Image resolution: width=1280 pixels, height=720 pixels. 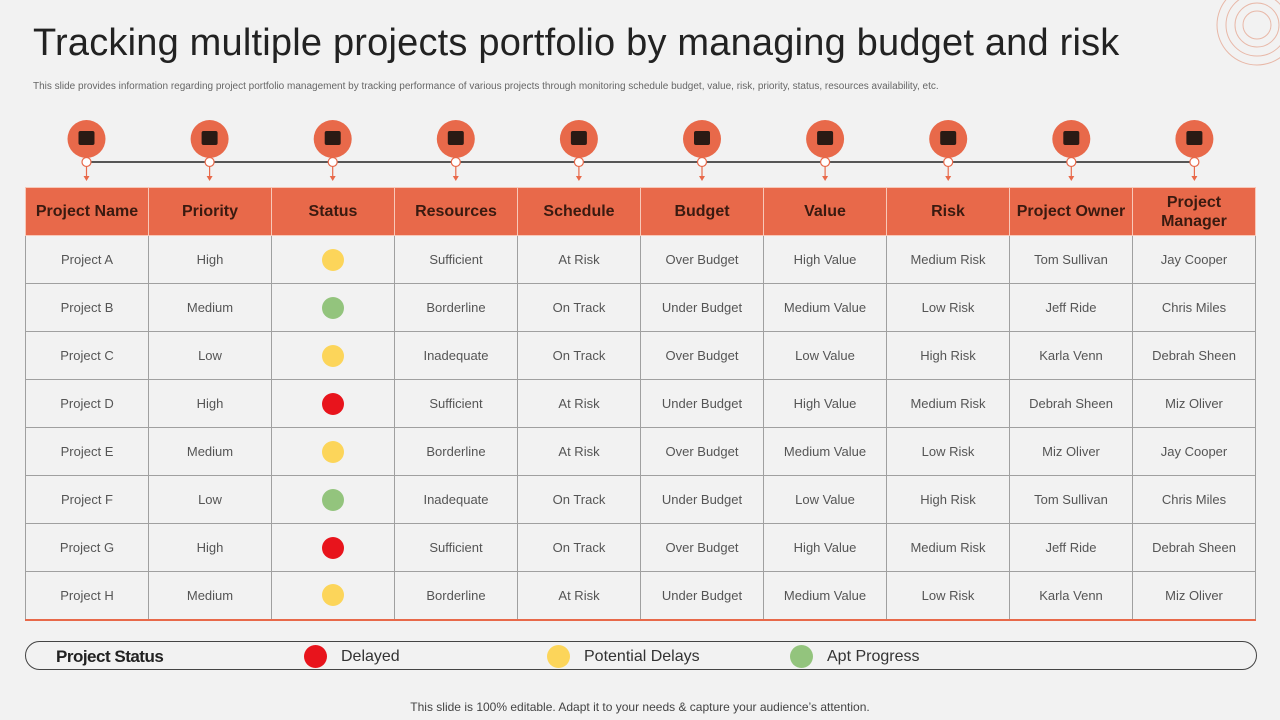 What do you see at coordinates (210, 596) in the screenshot?
I see `table-cell: Medium` at bounding box center [210, 596].